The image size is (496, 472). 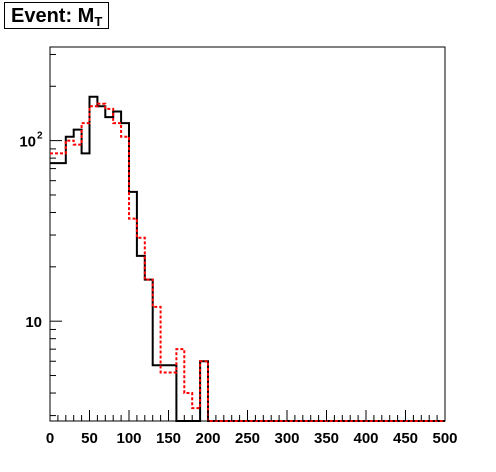 What do you see at coordinates (89, 438) in the screenshot?
I see `x-tick-label: 50` at bounding box center [89, 438].